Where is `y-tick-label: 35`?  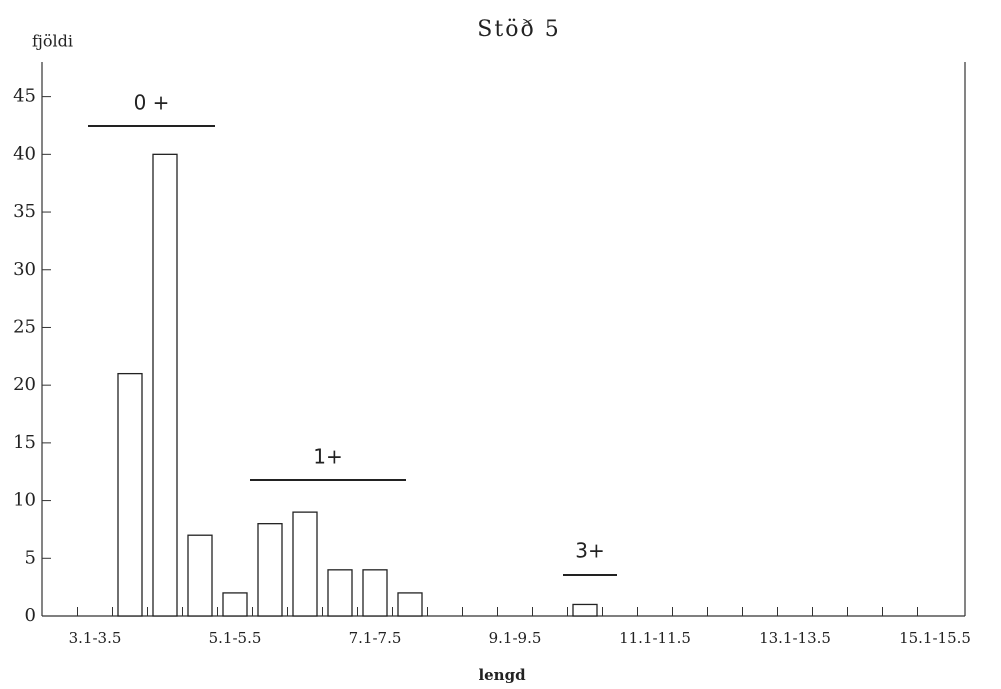 y-tick-label: 35 is located at coordinates (24, 211).